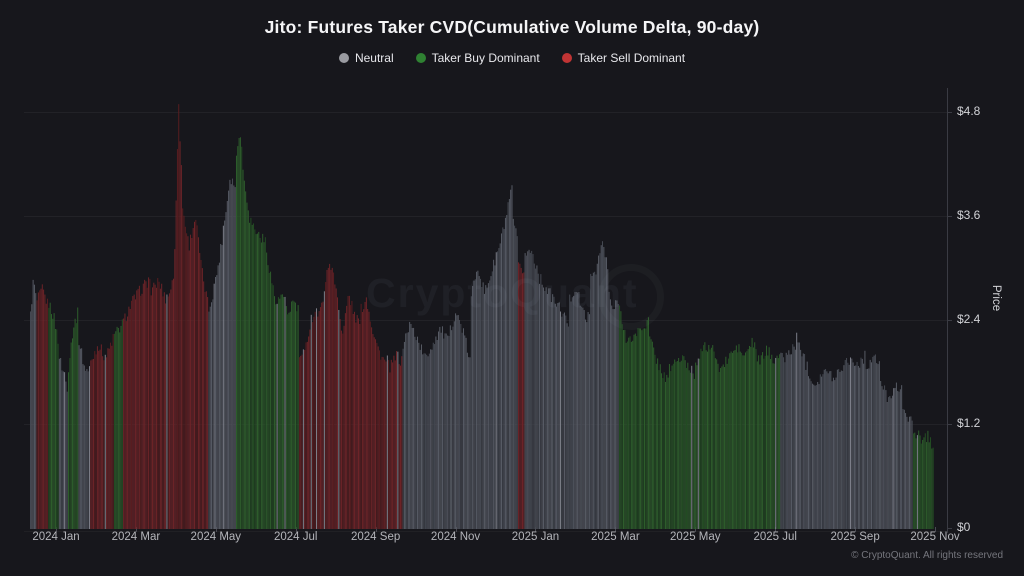 Image resolution: width=1024 pixels, height=576 pixels. Describe the element at coordinates (615, 537) in the screenshot. I see `x-tick-label: 2025 Mar` at that location.